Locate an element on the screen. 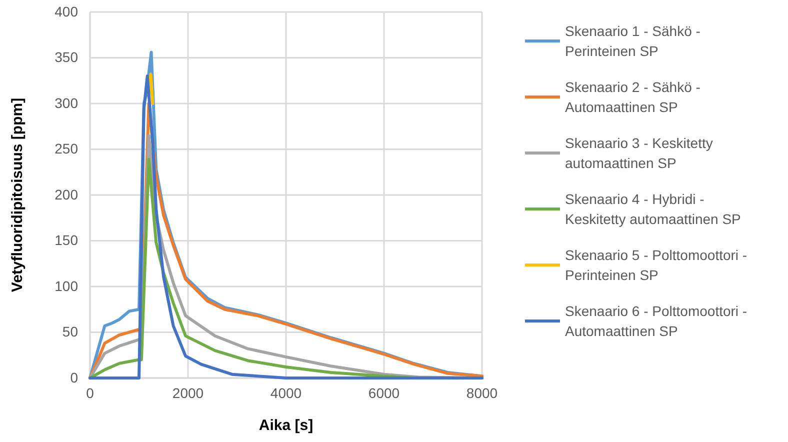 This screenshot has width=788, height=442. legend-label: Skenaario 2 - Sähkö - Automaattinen SP is located at coordinates (633, 97).